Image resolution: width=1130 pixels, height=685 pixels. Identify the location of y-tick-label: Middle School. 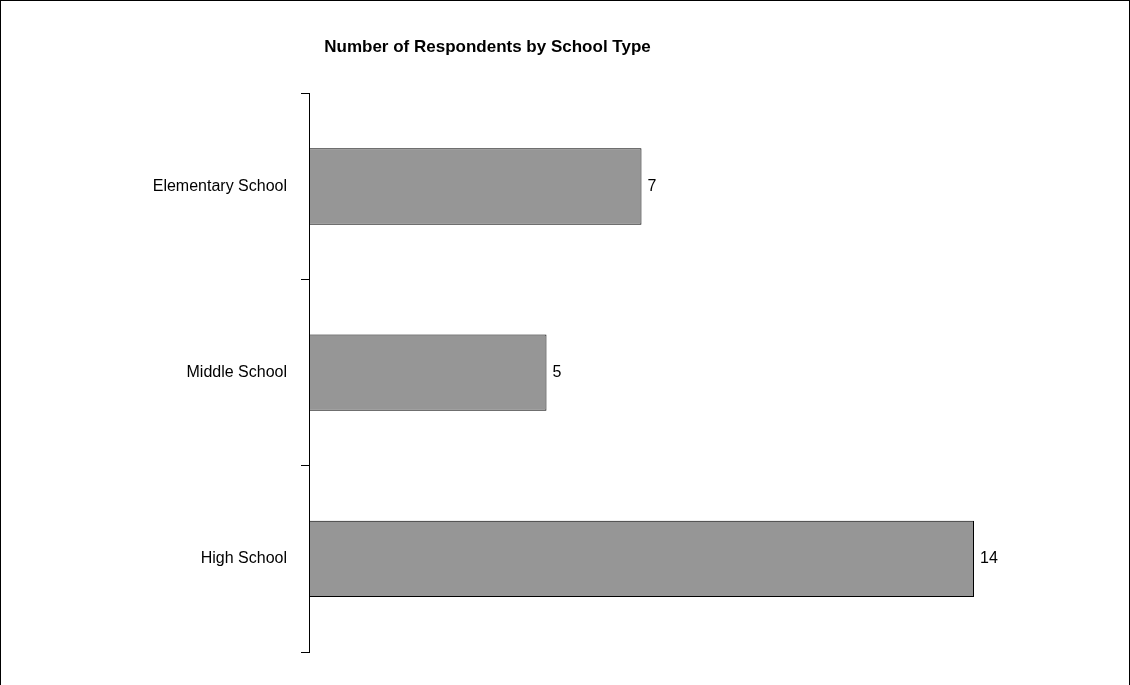
(236, 372).